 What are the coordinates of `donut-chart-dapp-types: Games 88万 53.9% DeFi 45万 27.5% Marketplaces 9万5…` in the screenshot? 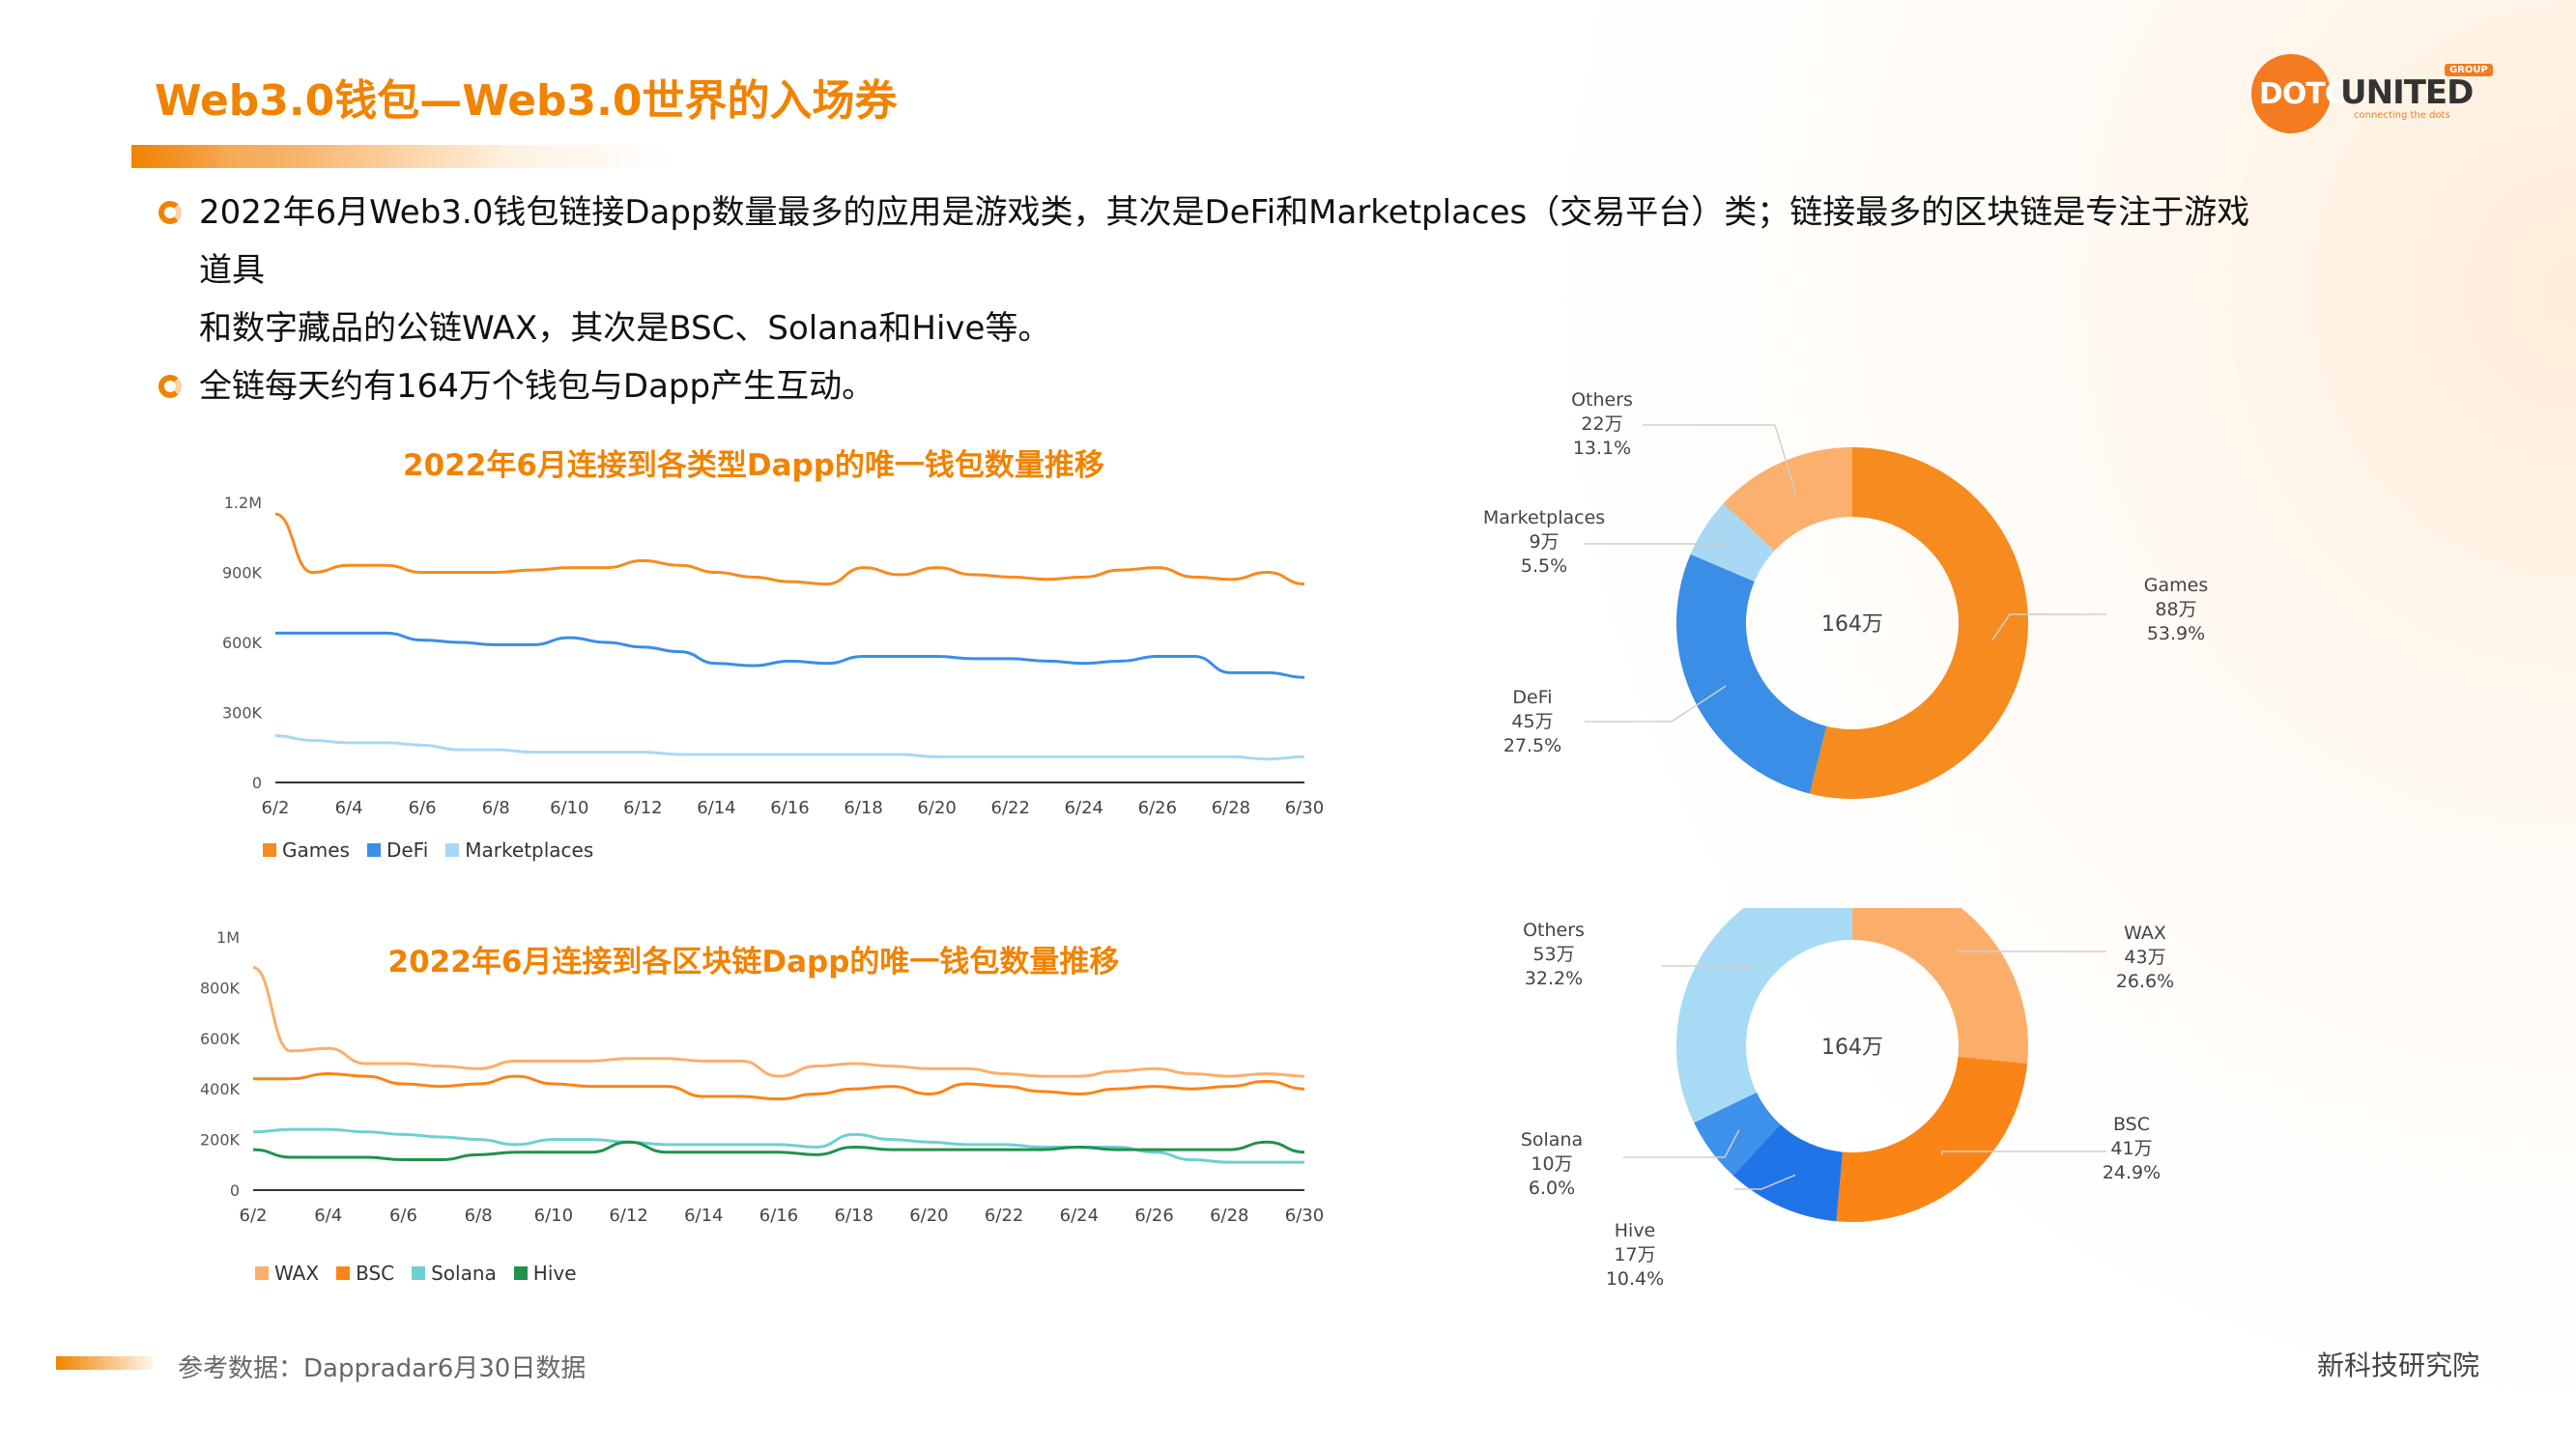 It's located at (1846, 594).